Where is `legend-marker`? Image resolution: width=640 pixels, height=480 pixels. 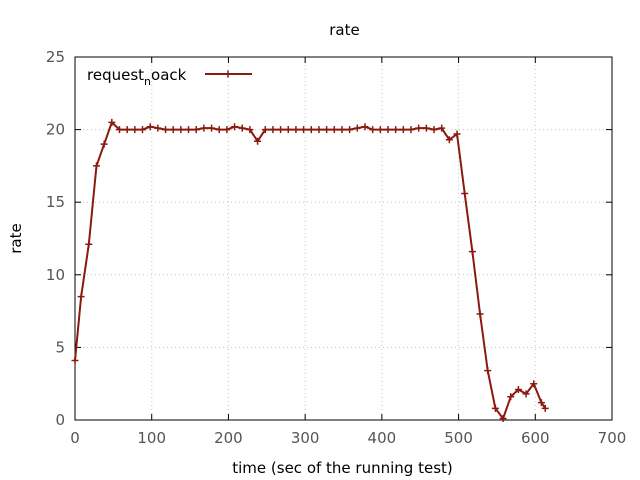
legend-marker is located at coordinates (228, 74).